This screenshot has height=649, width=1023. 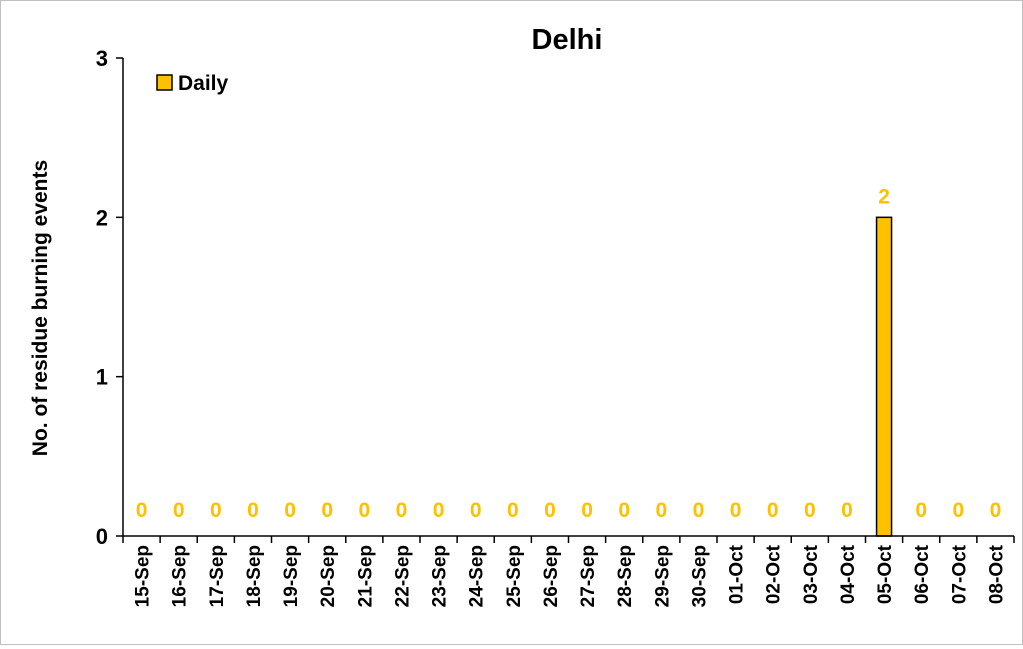 I want to click on y-tick-group: 0 1 2 3, so click(x=109, y=297).